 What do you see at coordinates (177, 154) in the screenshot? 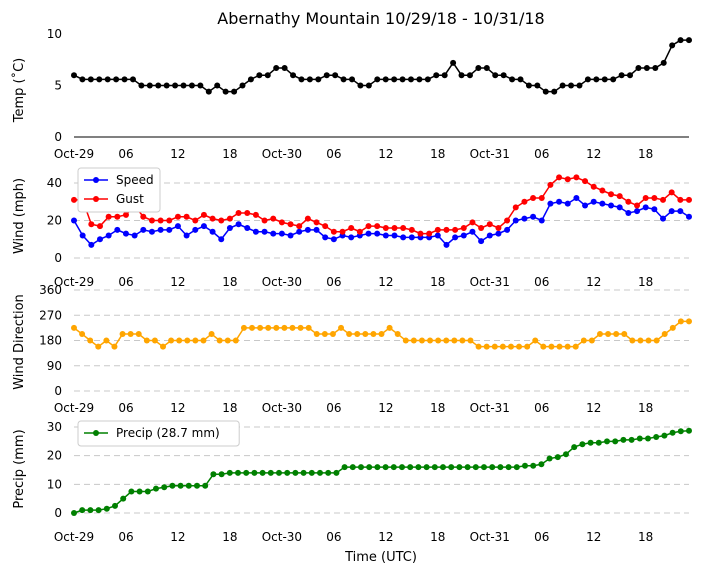
I see `x-tick-label: 12` at bounding box center [177, 154].